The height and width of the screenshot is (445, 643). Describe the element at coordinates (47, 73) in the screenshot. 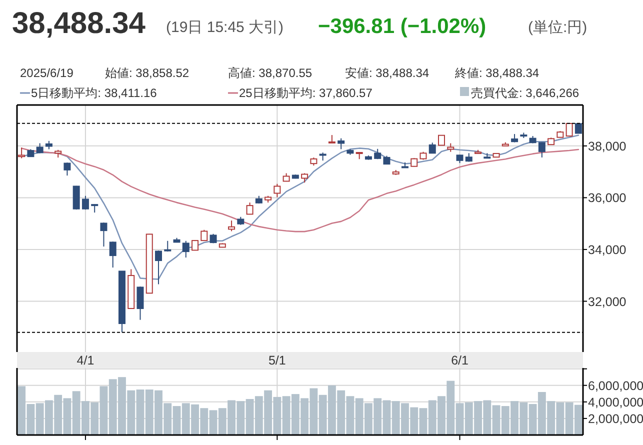

I see `text: 2025/6/19` at that location.